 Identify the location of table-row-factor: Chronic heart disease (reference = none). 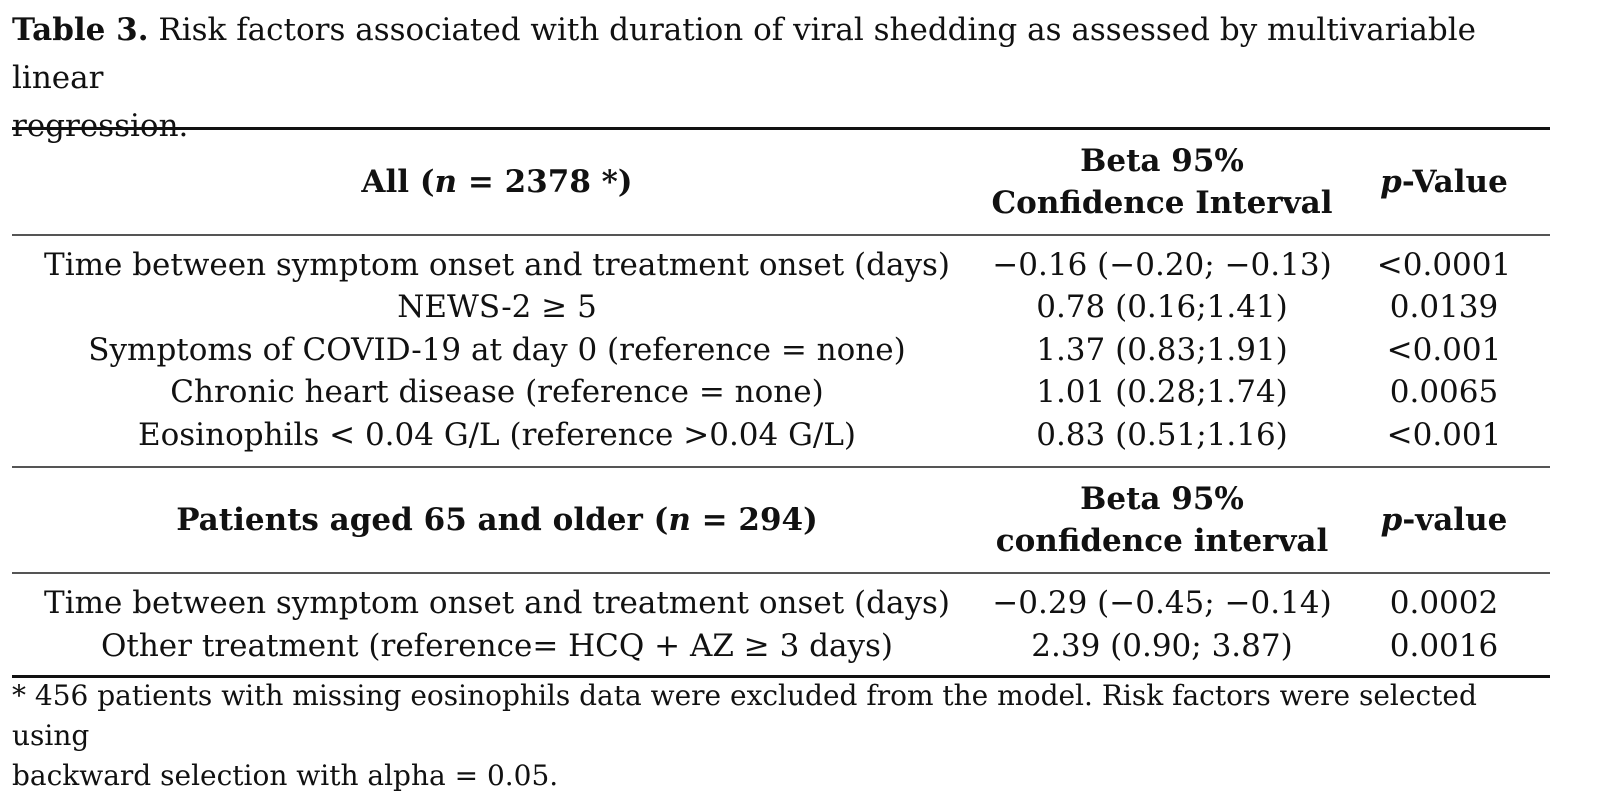
(497, 392).